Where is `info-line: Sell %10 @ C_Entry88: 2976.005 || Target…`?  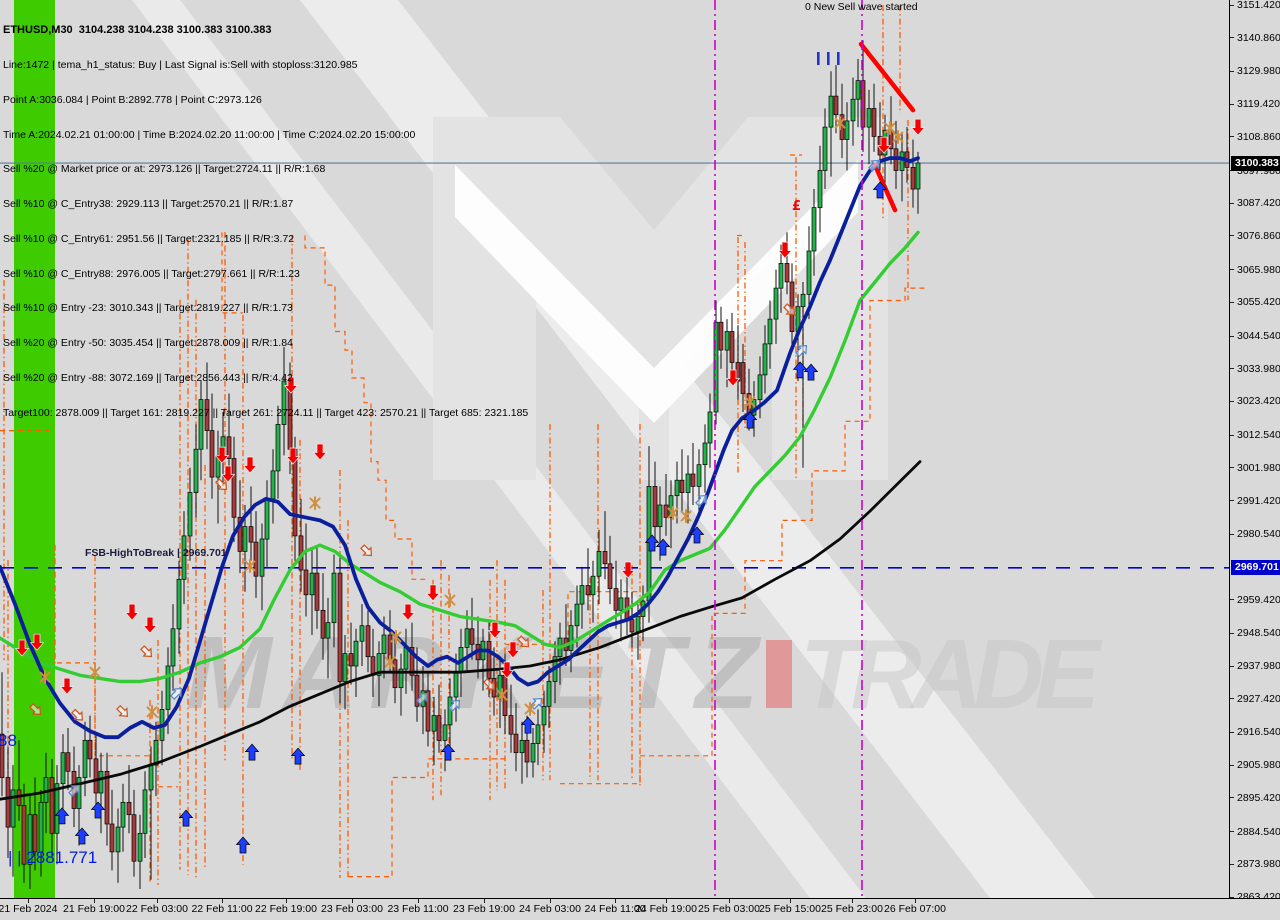 info-line: Sell %10 @ C_Entry88: 2976.005 || Target… is located at coordinates (151, 273).